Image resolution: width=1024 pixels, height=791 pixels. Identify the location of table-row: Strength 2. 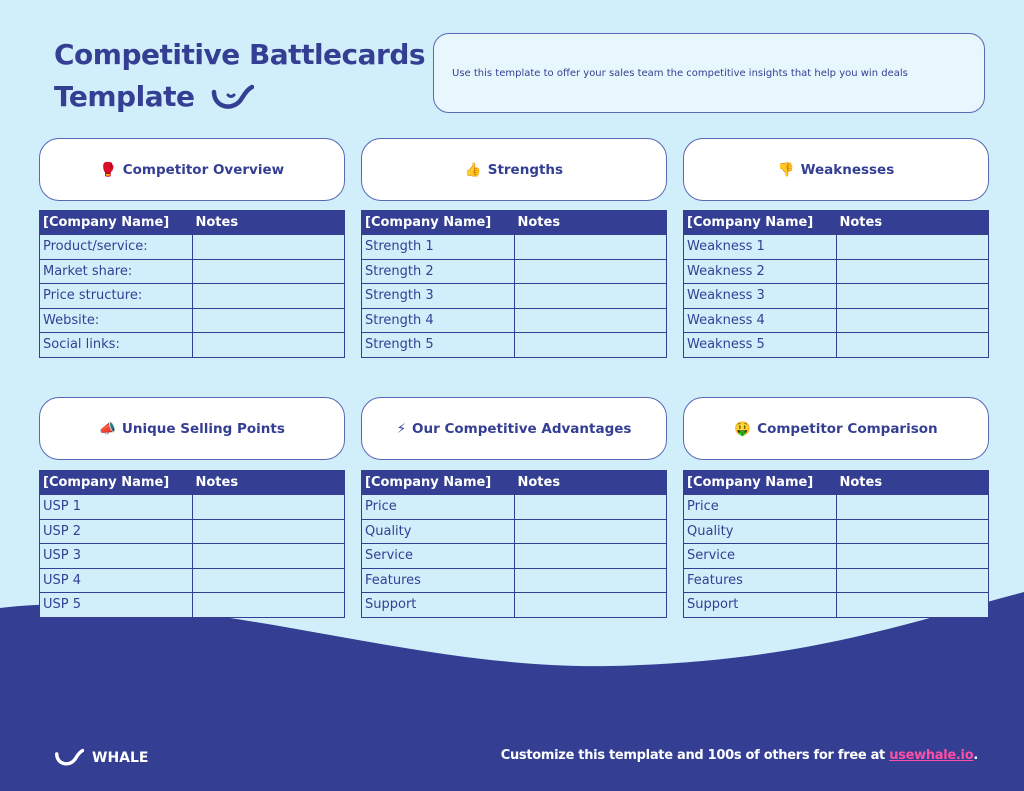
(514, 271).